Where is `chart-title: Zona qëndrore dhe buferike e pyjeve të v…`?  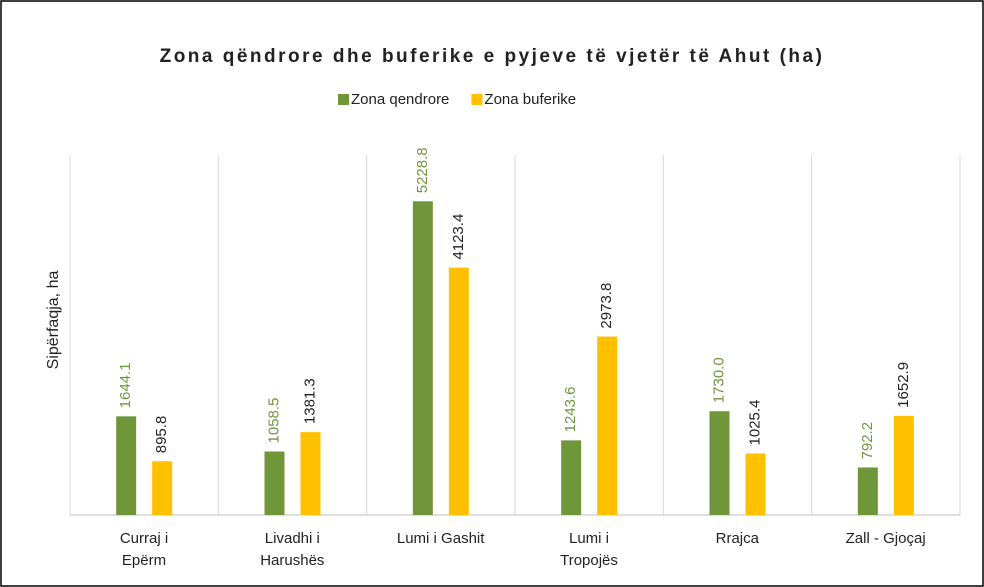 chart-title: Zona qëndrore dhe buferike e pyjeve të v… is located at coordinates (492, 56).